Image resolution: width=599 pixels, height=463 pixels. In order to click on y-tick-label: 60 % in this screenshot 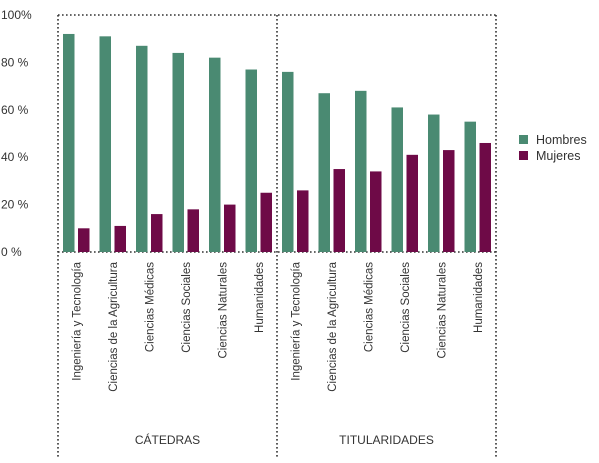, I will do `click(15, 110)`.